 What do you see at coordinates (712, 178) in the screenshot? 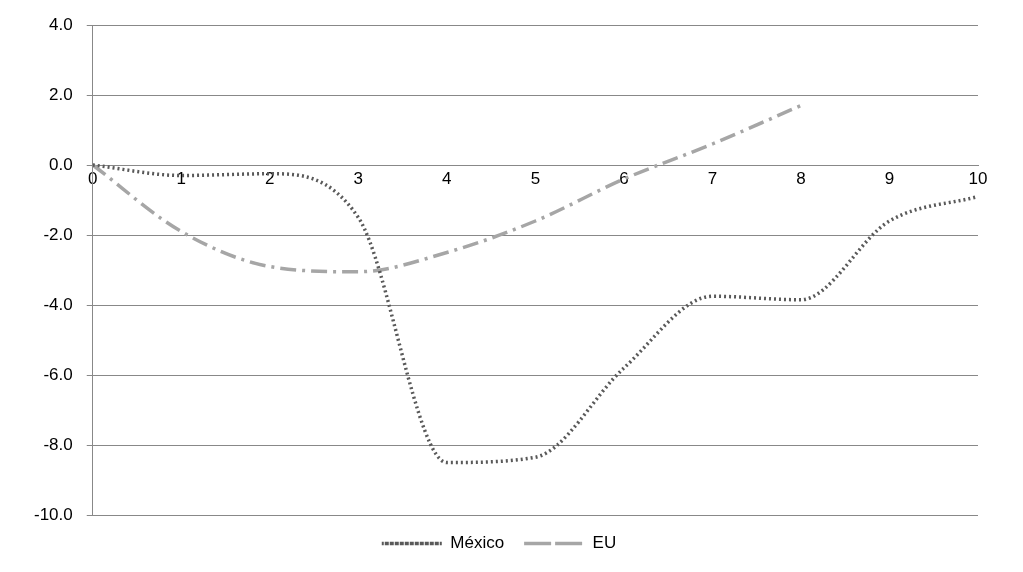
I see `x-tick-label: 7` at bounding box center [712, 178].